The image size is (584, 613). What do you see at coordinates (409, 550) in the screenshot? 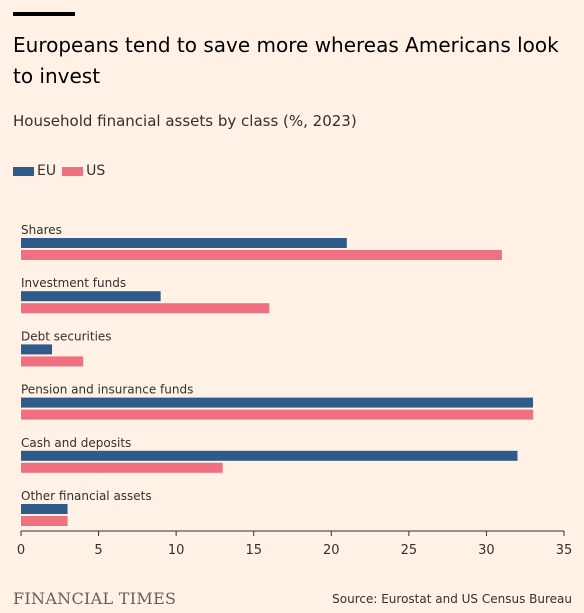
I see `x-tick-label-25: 25` at bounding box center [409, 550].